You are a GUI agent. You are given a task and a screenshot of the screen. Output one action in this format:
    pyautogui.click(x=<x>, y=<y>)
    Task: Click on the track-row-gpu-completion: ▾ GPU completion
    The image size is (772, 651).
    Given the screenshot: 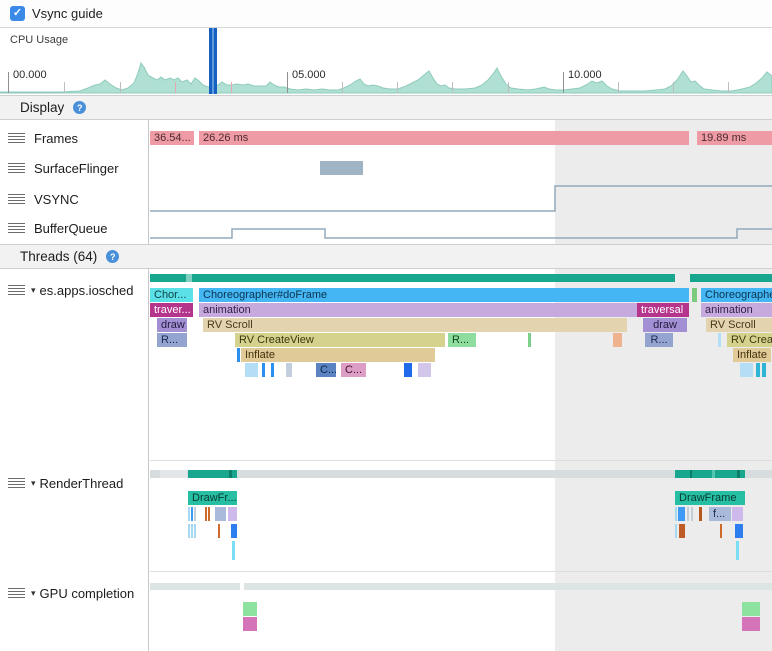 What is the action you would take?
    pyautogui.click(x=73, y=593)
    